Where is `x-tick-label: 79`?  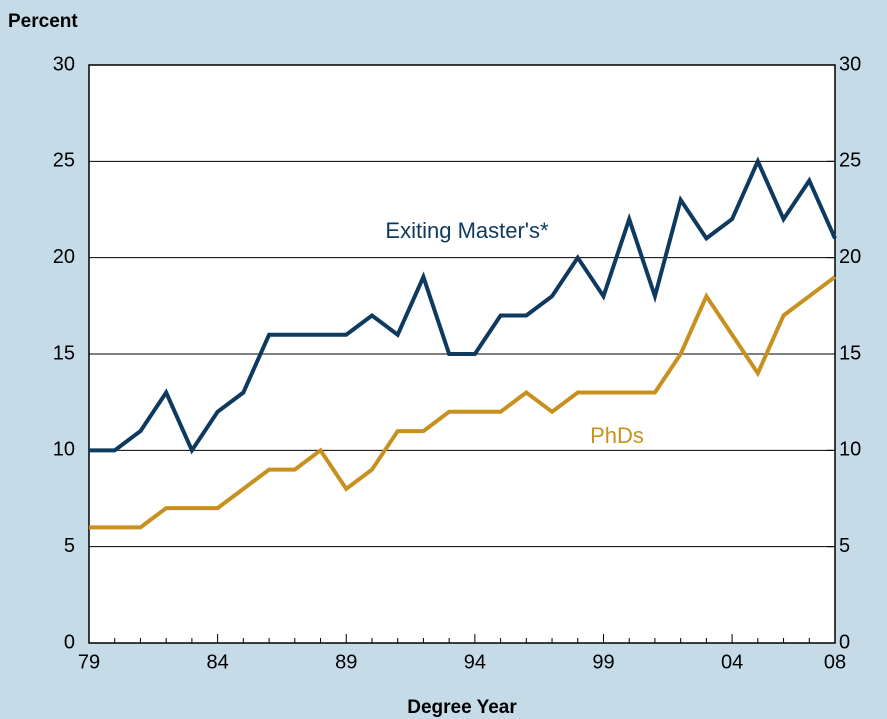
x-tick-label: 79 is located at coordinates (89, 662).